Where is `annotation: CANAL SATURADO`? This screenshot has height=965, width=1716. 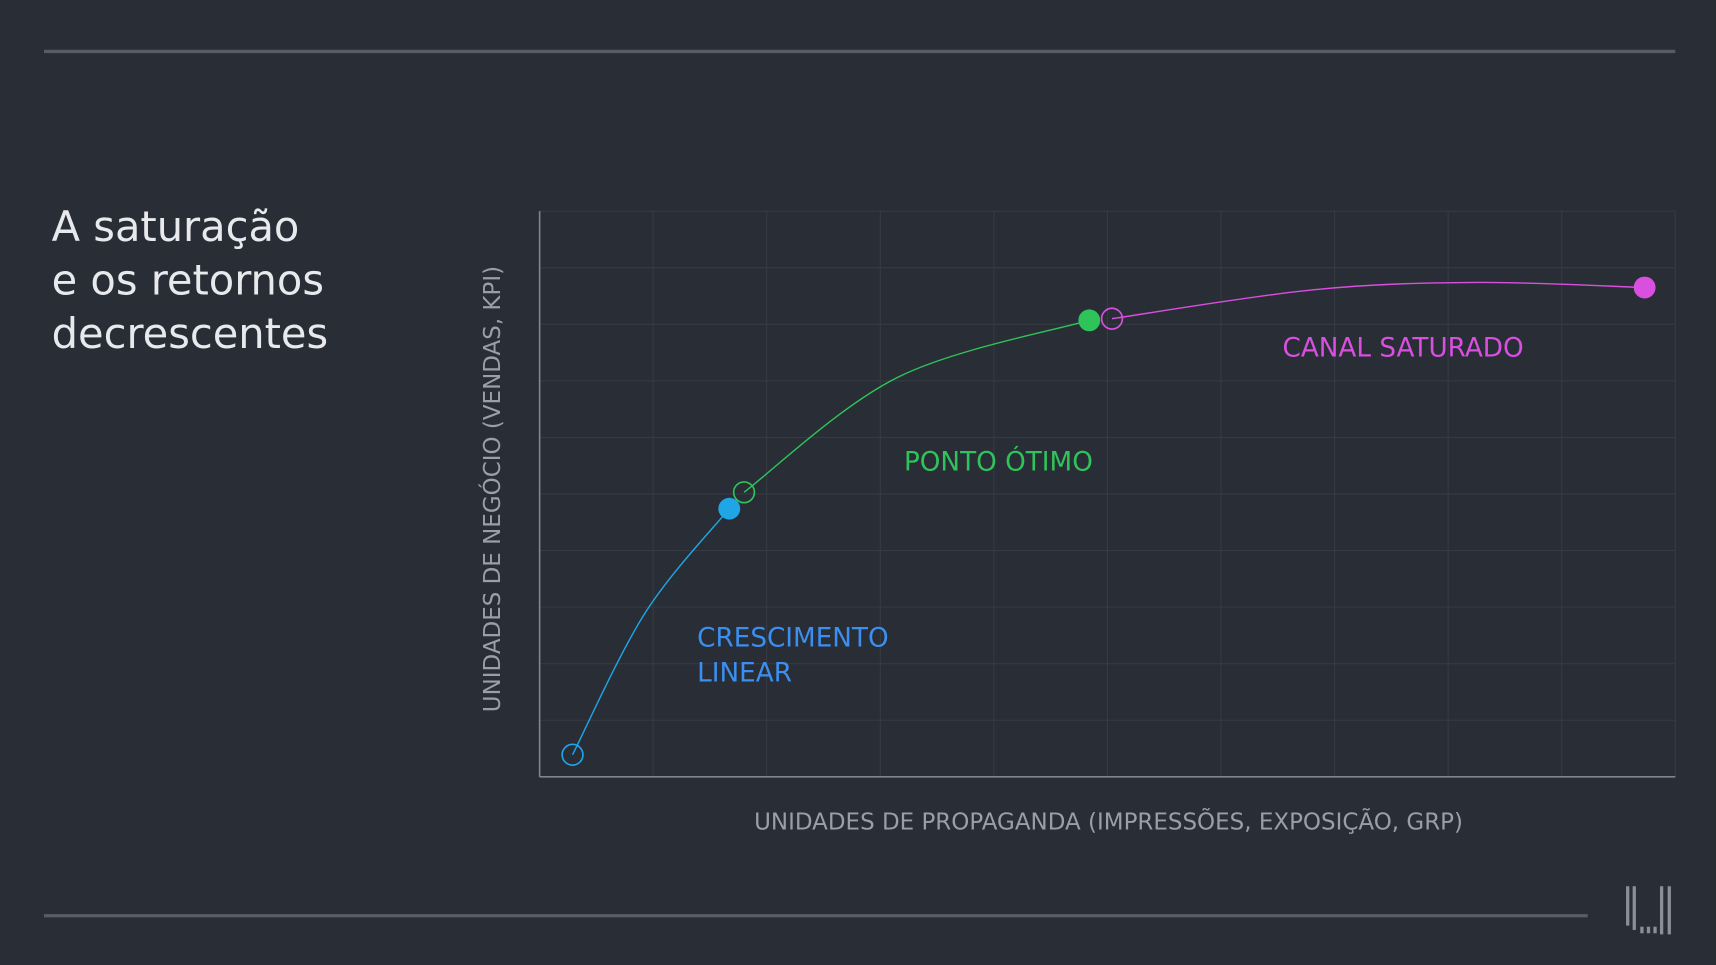 annotation: CANAL SATURADO is located at coordinates (1403, 349).